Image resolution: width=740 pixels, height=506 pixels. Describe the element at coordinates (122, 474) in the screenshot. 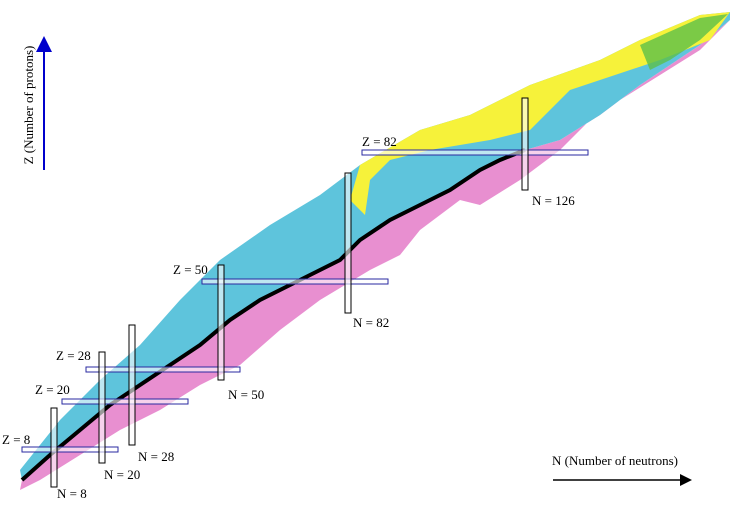

I see `n-magic-label: N = 20` at that location.